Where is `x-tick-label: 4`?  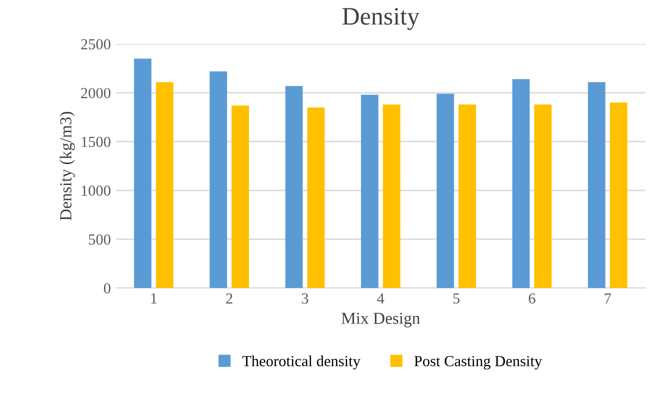
x-tick-label: 4 is located at coordinates (380, 298).